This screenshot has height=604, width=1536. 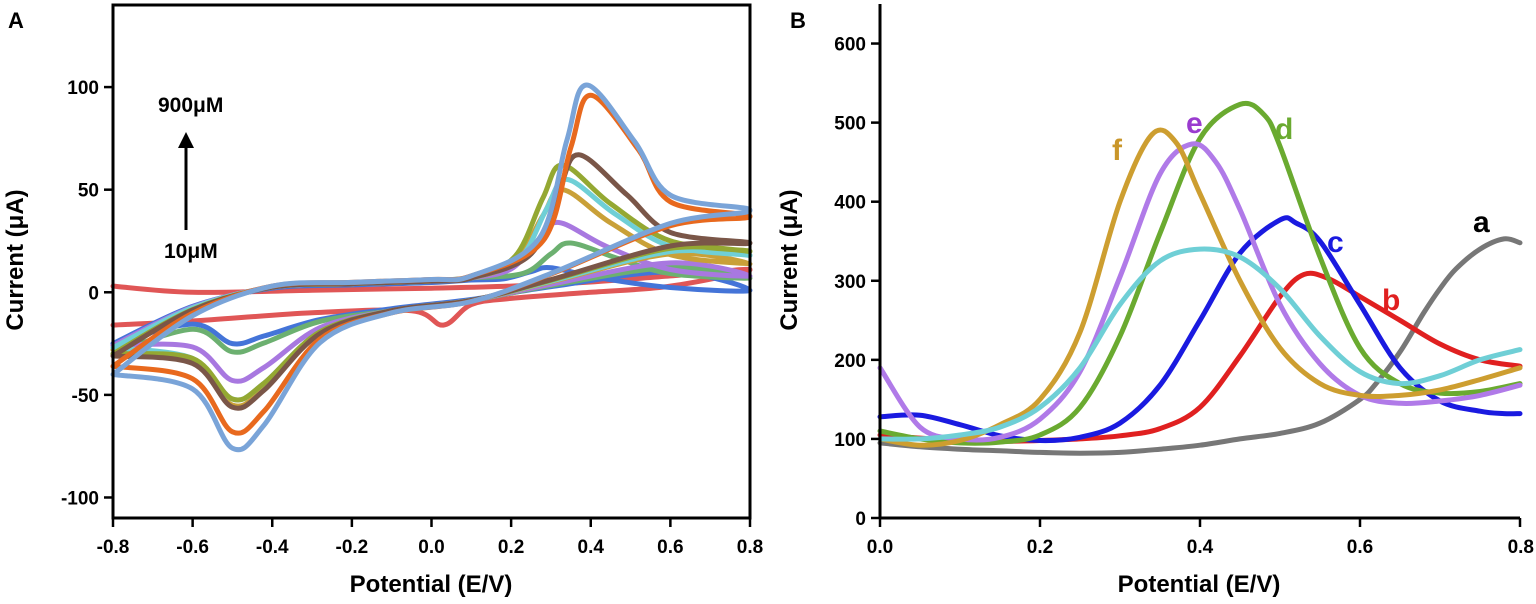 I want to click on concentration-arrow-head, so click(x=186, y=140).